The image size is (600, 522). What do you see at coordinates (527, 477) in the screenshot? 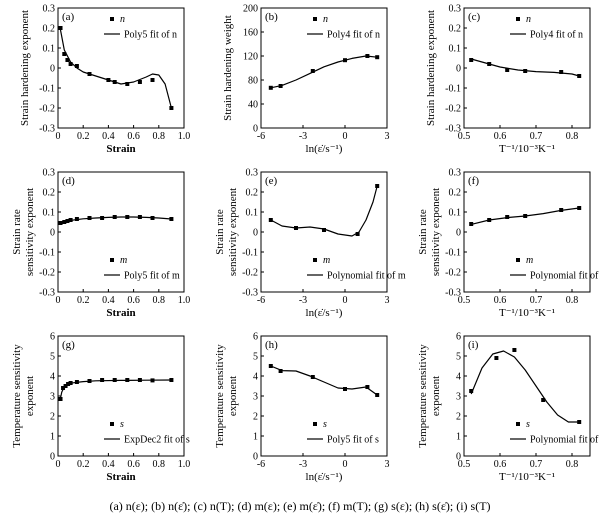
I see `x-axis-label: T⁻¹/10⁻³K⁻¹` at bounding box center [527, 477].